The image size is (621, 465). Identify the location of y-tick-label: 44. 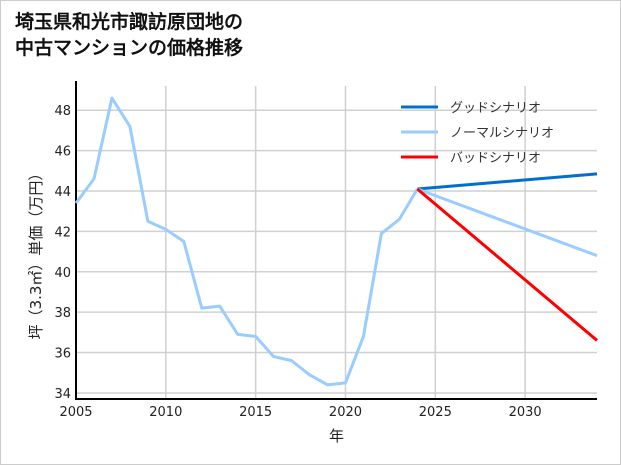
(62, 192).